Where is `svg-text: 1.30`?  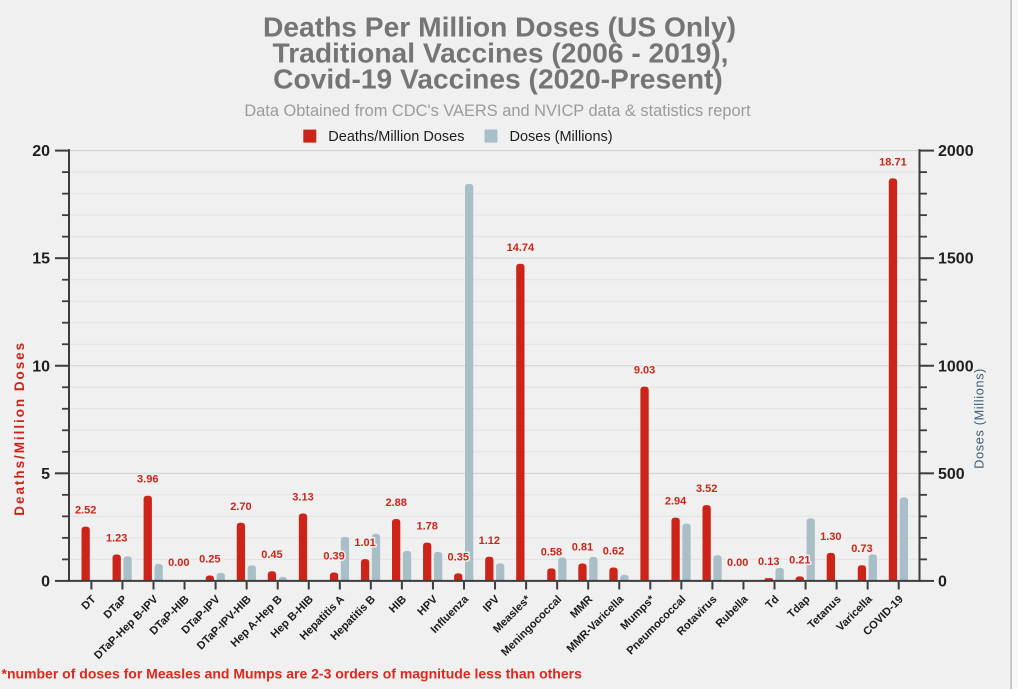
svg-text: 1.30 is located at coordinates (830, 537).